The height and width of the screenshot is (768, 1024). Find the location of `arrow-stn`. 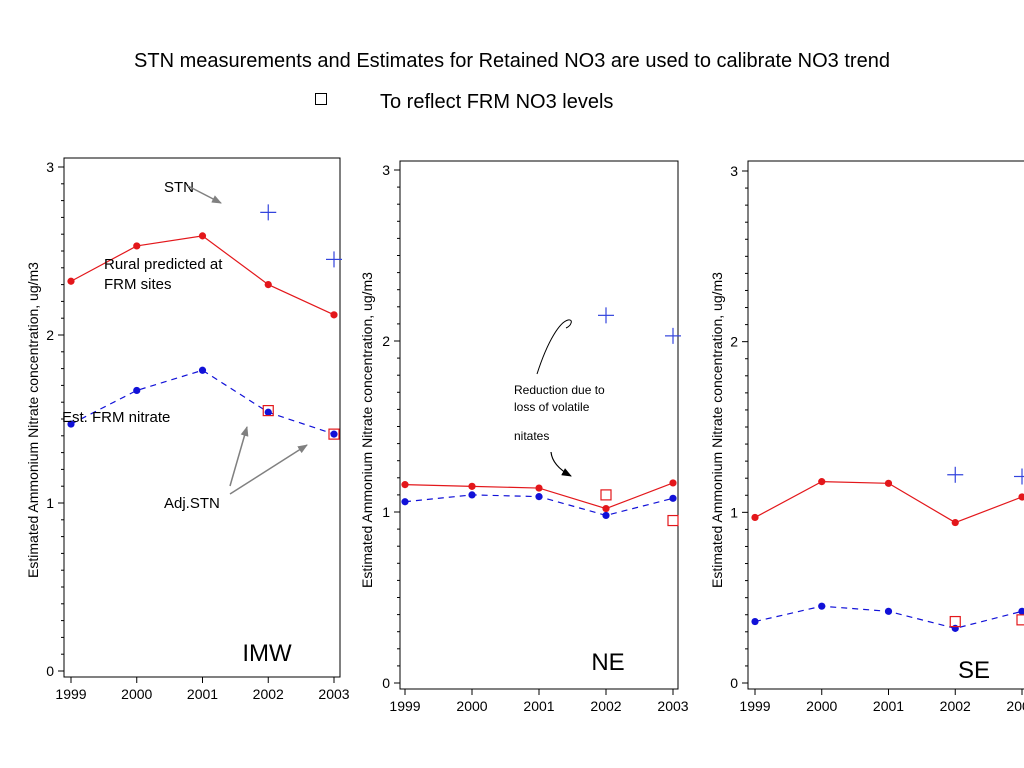

arrow-stn is located at coordinates (204, 194).